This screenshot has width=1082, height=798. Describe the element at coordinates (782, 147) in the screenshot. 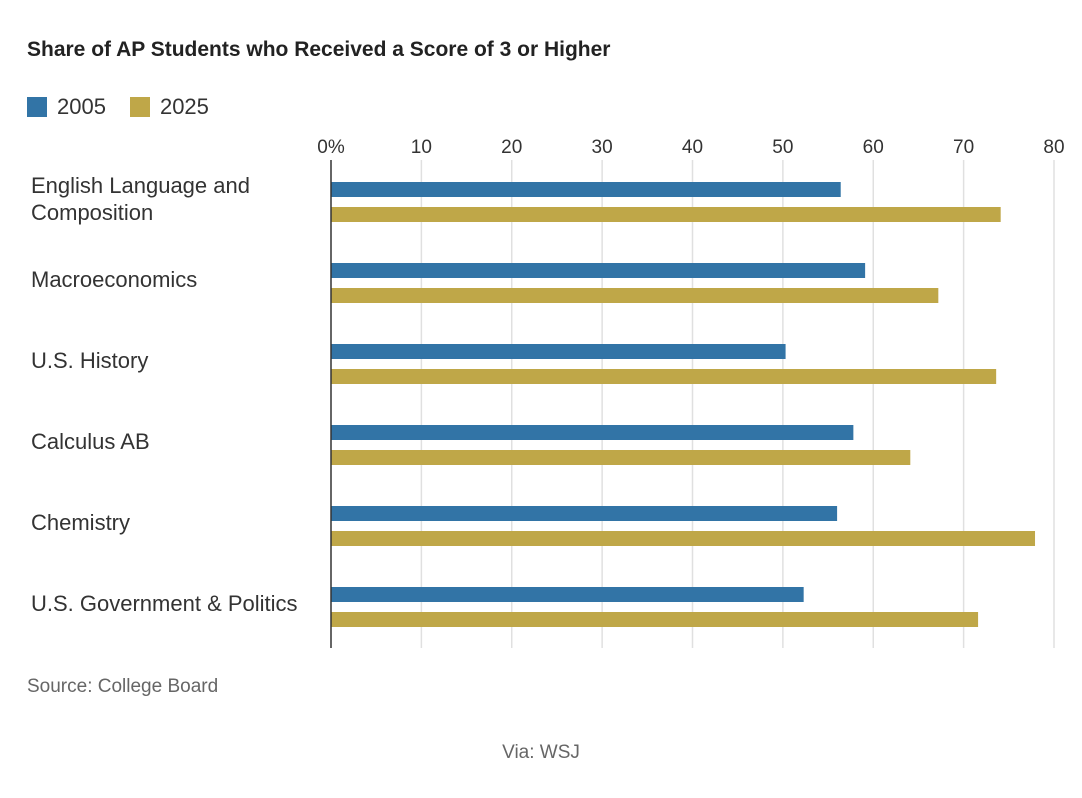

I see `x-tick-label: 50` at that location.